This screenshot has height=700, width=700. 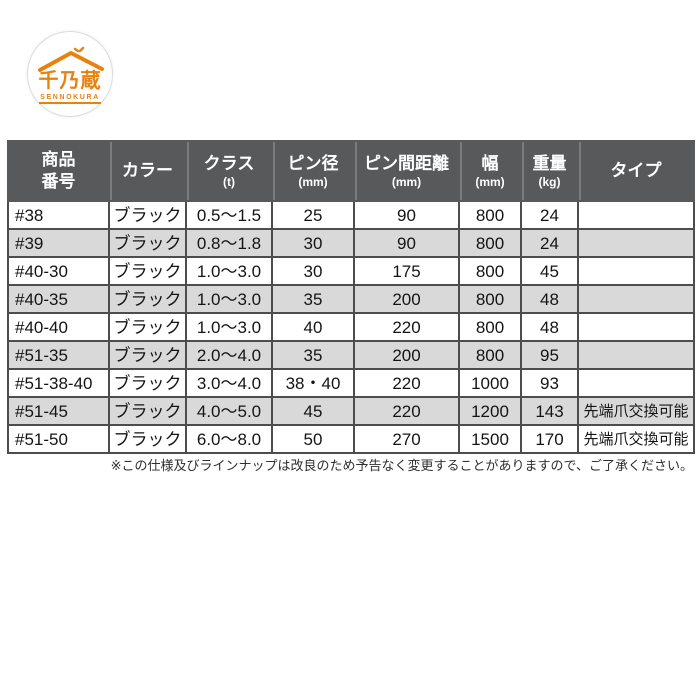 What do you see at coordinates (313, 327) in the screenshot?
I see `table-cell: 40` at bounding box center [313, 327].